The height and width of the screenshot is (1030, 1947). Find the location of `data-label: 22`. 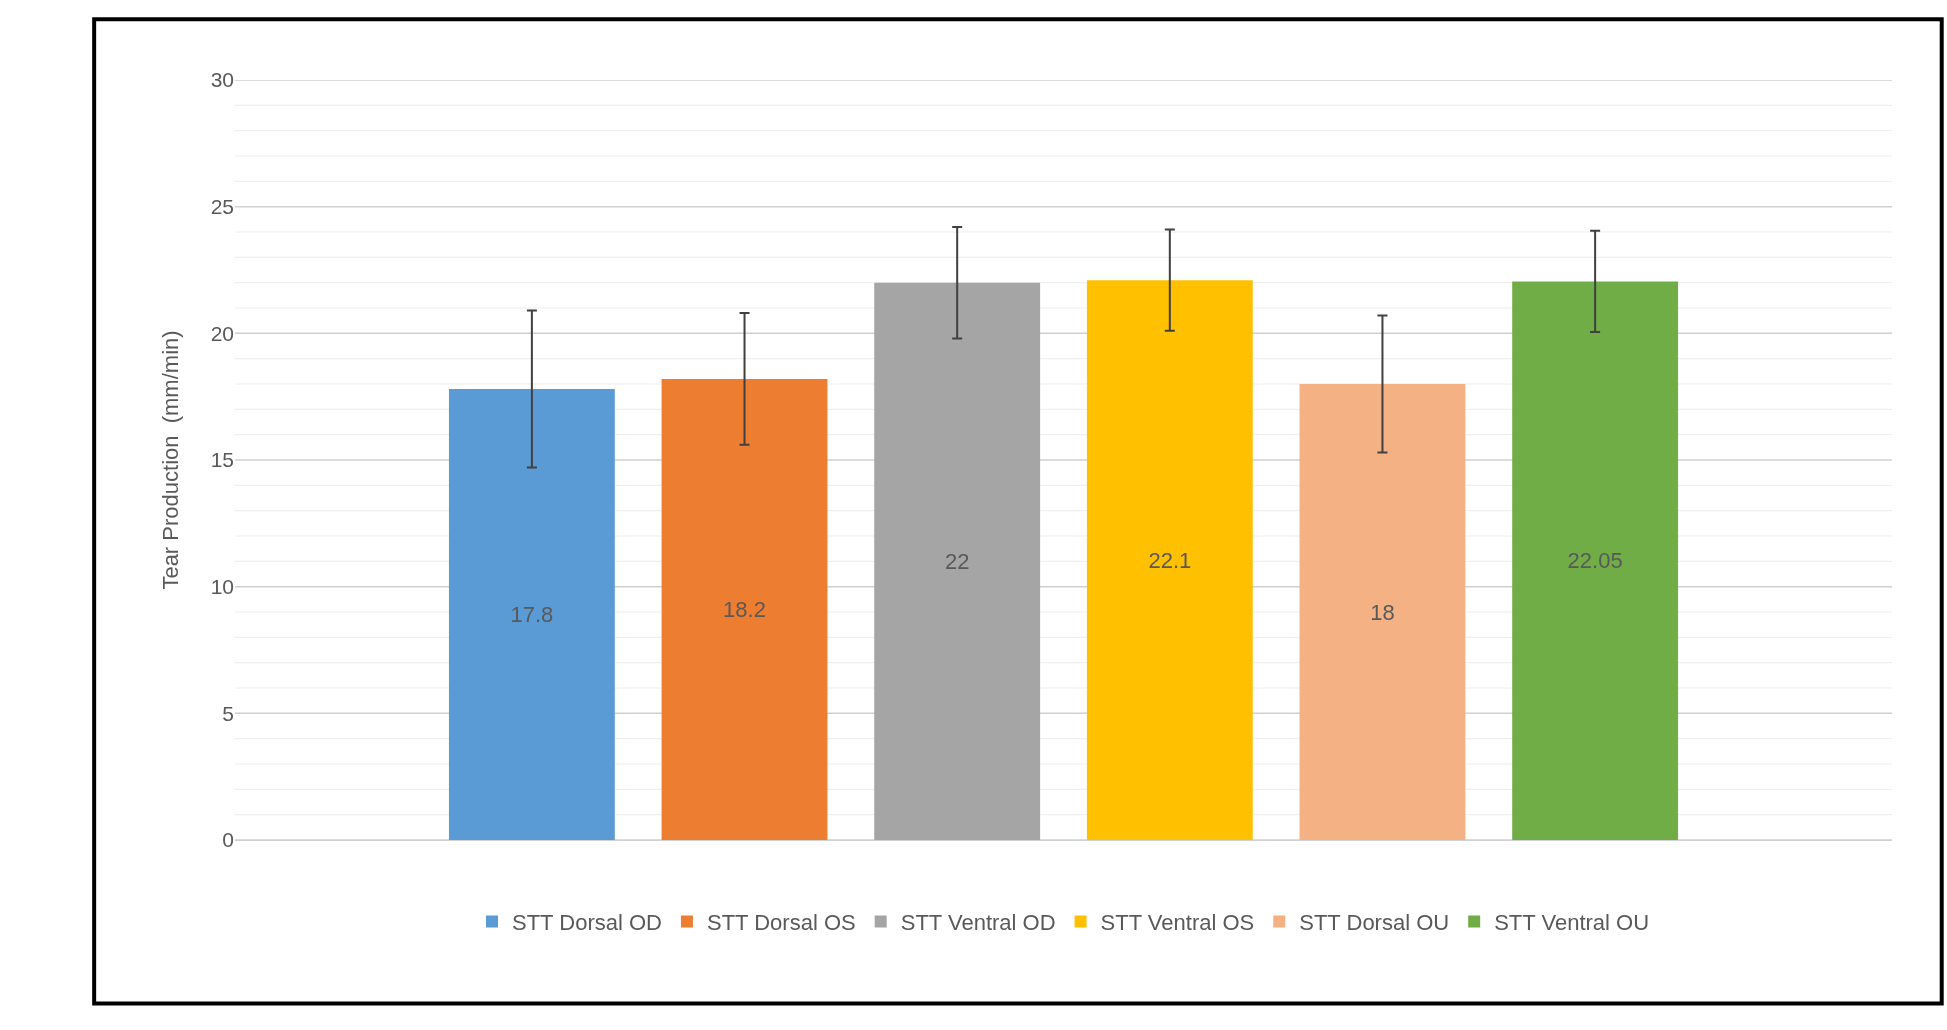

data-label: 22 is located at coordinates (957, 561).